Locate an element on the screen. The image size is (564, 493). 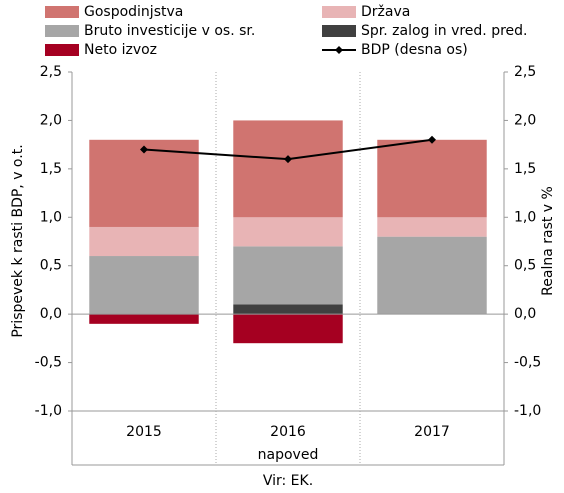
y-tick-label: -1,0 is located at coordinates (48, 411).